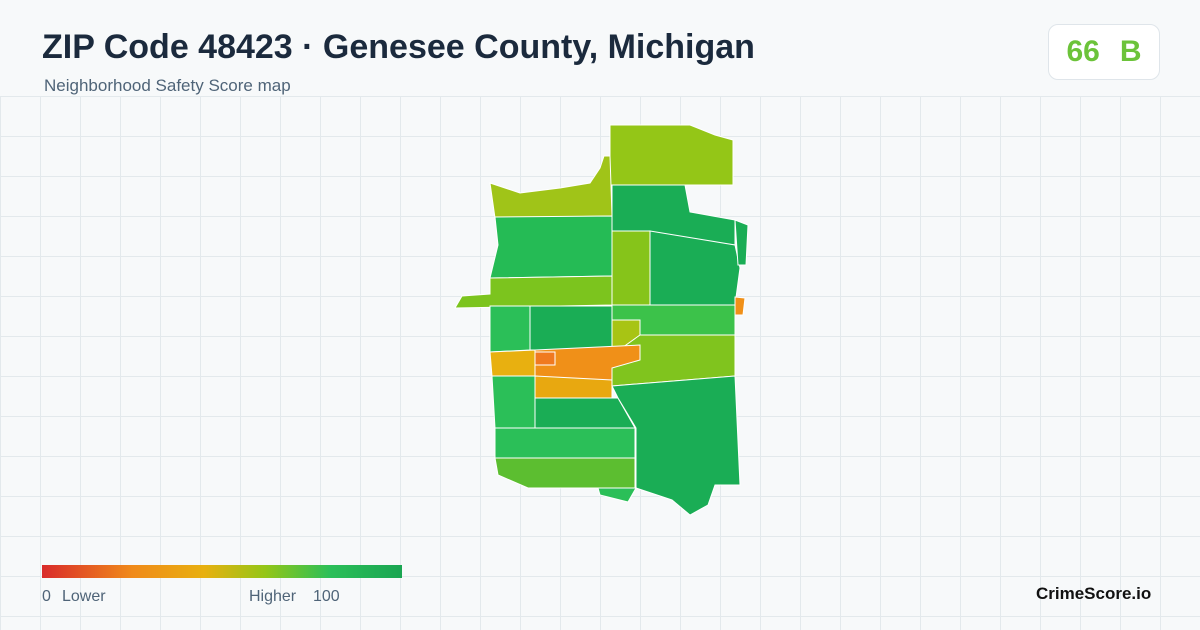 This screenshot has width=1200, height=630. Describe the element at coordinates (1094, 593) in the screenshot. I see `brand: CrimeScore.io` at that location.